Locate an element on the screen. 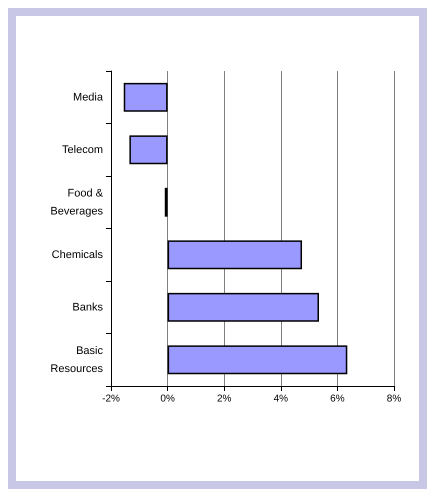  x-tick-label: -2% is located at coordinates (111, 399).